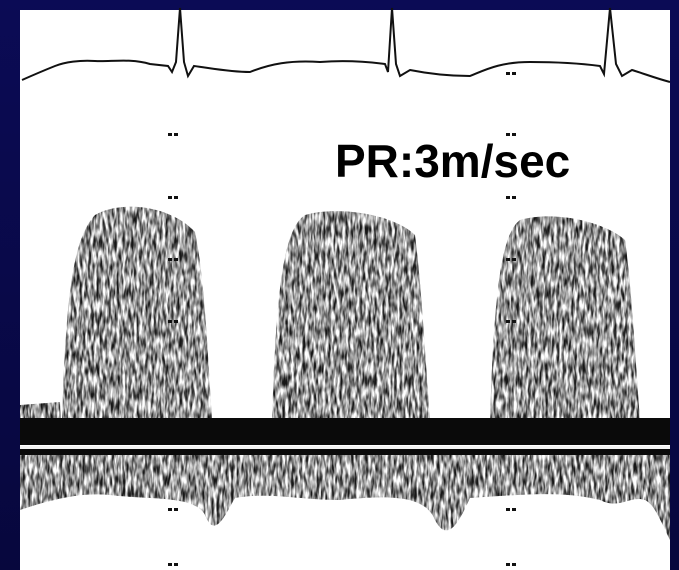  I want to click on ecg-trace, so click(346, 45).